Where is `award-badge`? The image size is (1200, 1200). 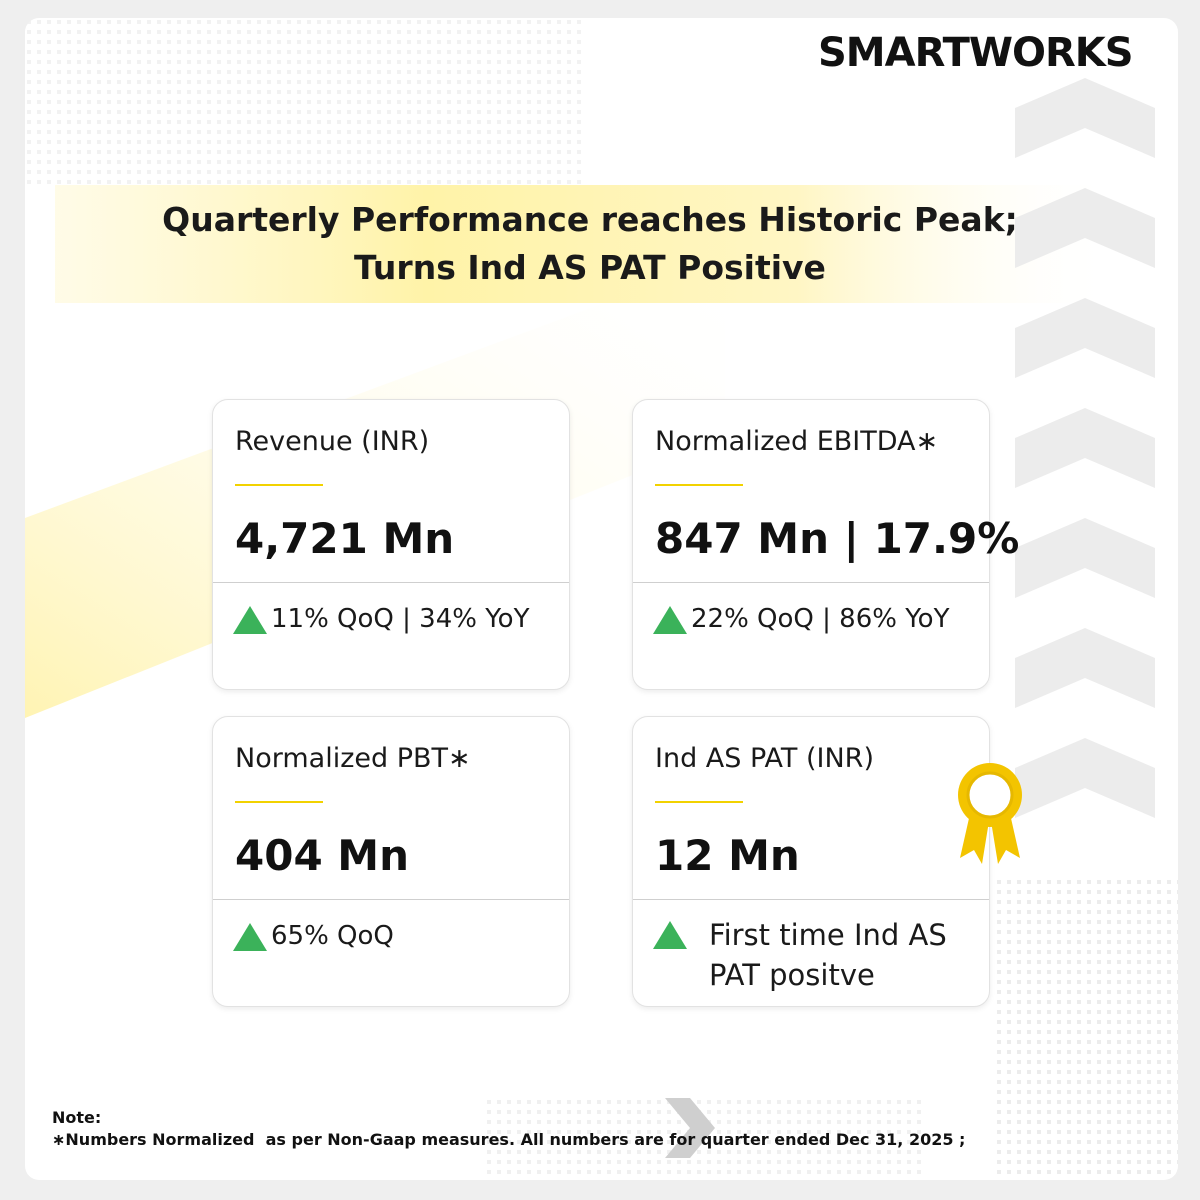
award-badge is located at coordinates (990, 813).